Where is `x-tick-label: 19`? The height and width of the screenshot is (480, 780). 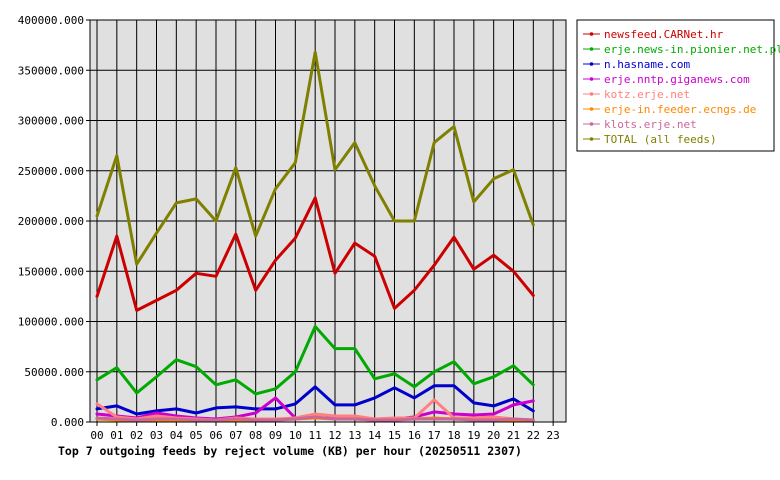
x-tick-label: 19 is located at coordinates (473, 435).